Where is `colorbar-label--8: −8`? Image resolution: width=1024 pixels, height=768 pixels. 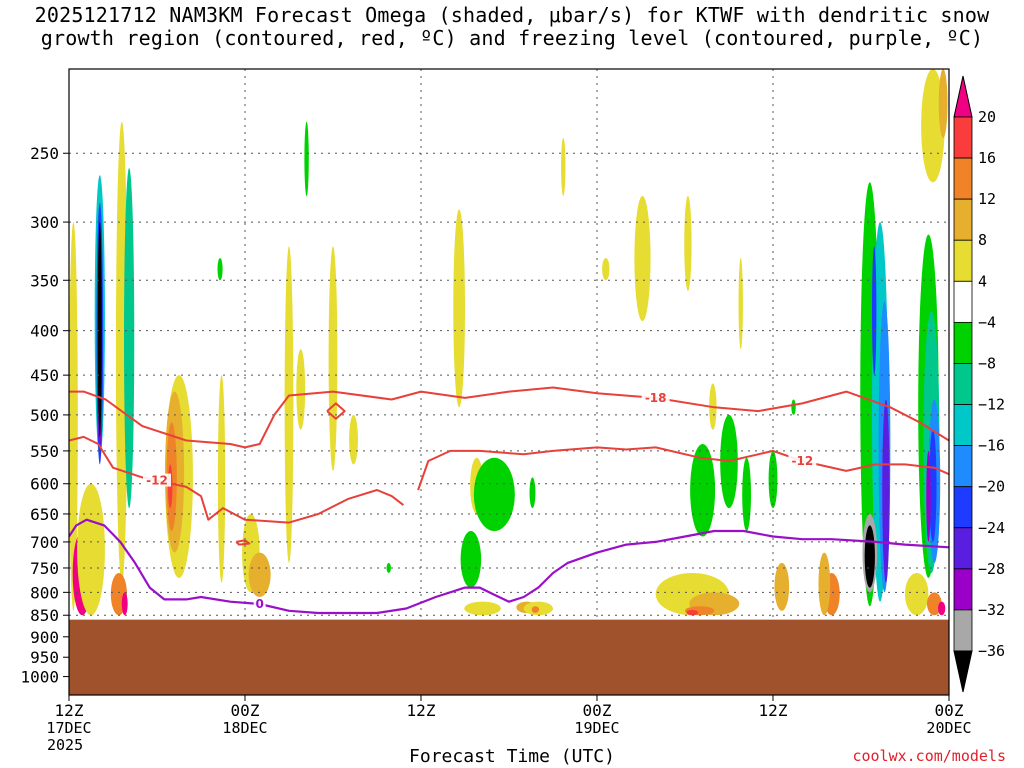 colorbar-label--8: −8 is located at coordinates (987, 363).